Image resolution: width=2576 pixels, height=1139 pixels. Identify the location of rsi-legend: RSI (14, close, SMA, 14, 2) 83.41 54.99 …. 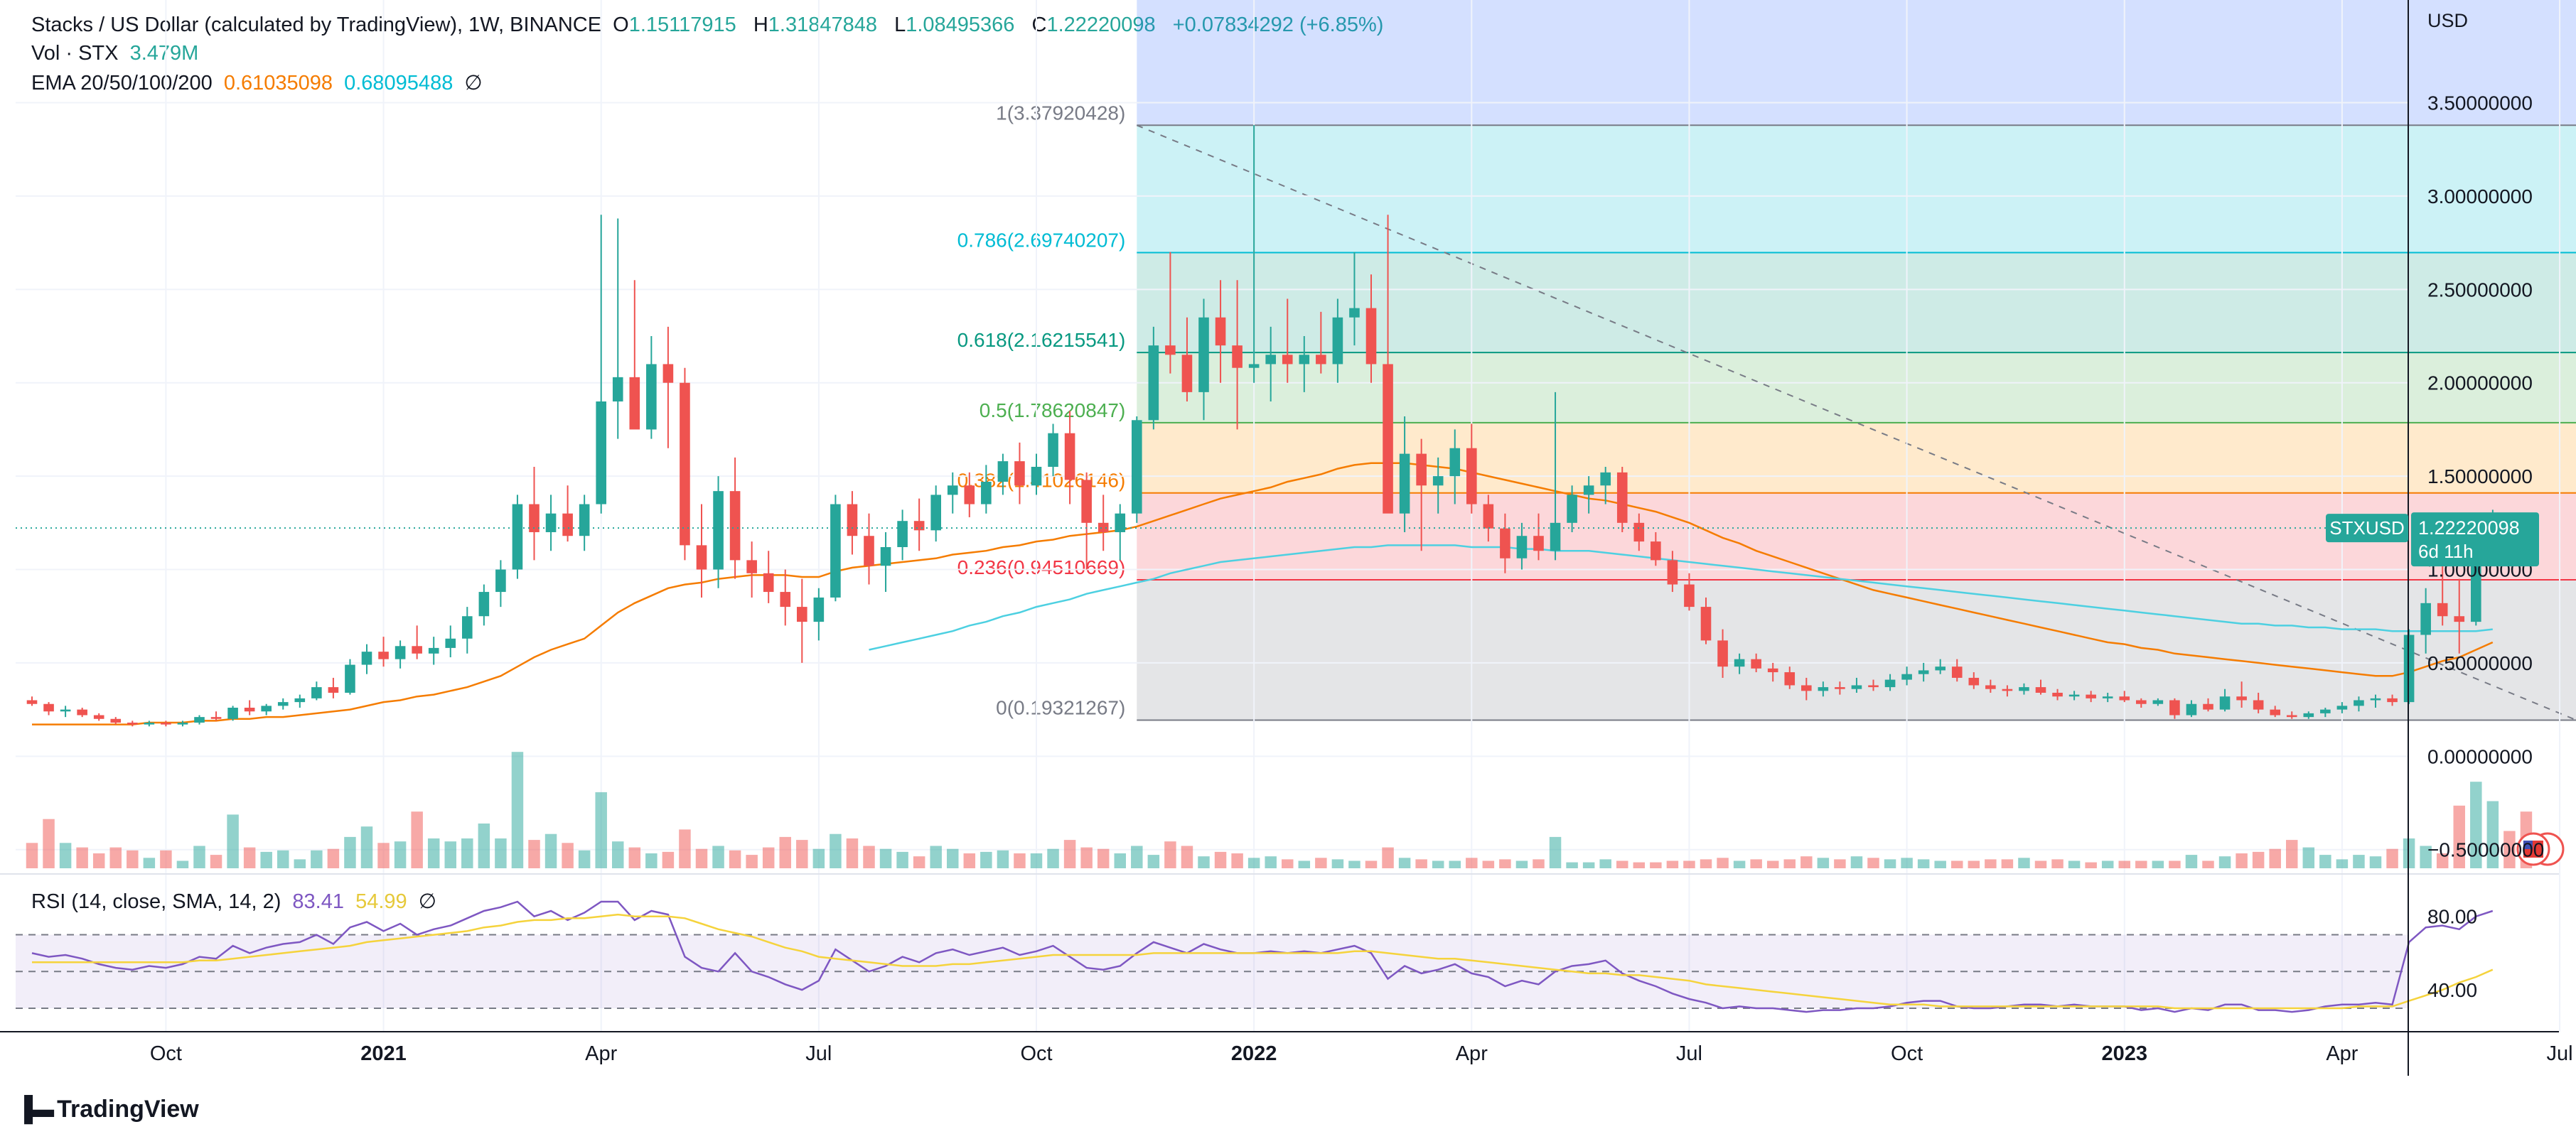
(236, 902).